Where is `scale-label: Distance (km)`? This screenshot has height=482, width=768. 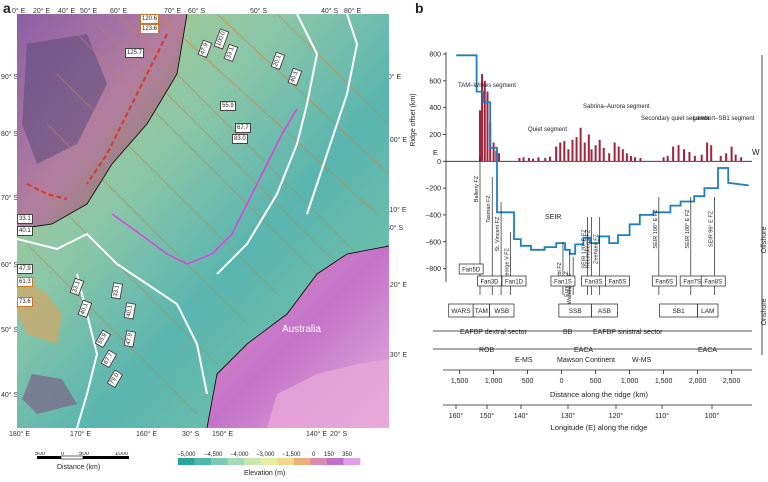 scale-label: Distance (km) is located at coordinates (78, 467).